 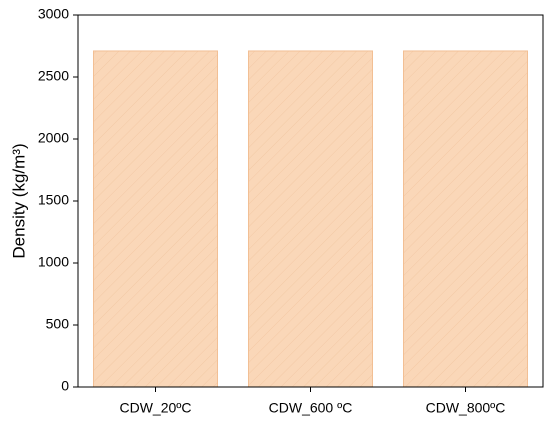 I want to click on y-tick-label: 500, so click(x=58, y=324).